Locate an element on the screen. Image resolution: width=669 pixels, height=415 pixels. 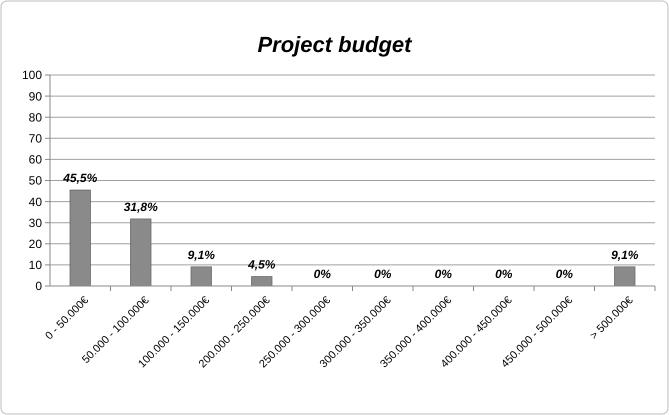
y-tick-label: 50 is located at coordinates (35, 181).